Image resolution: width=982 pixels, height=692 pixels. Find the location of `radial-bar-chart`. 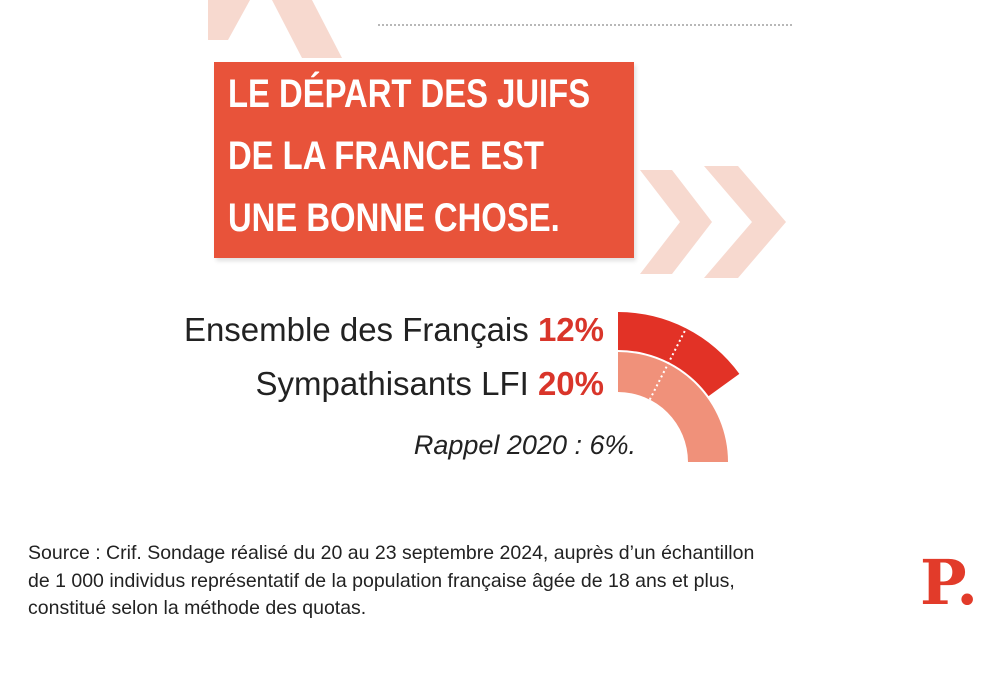

radial-bar-chart is located at coordinates (679, 387).